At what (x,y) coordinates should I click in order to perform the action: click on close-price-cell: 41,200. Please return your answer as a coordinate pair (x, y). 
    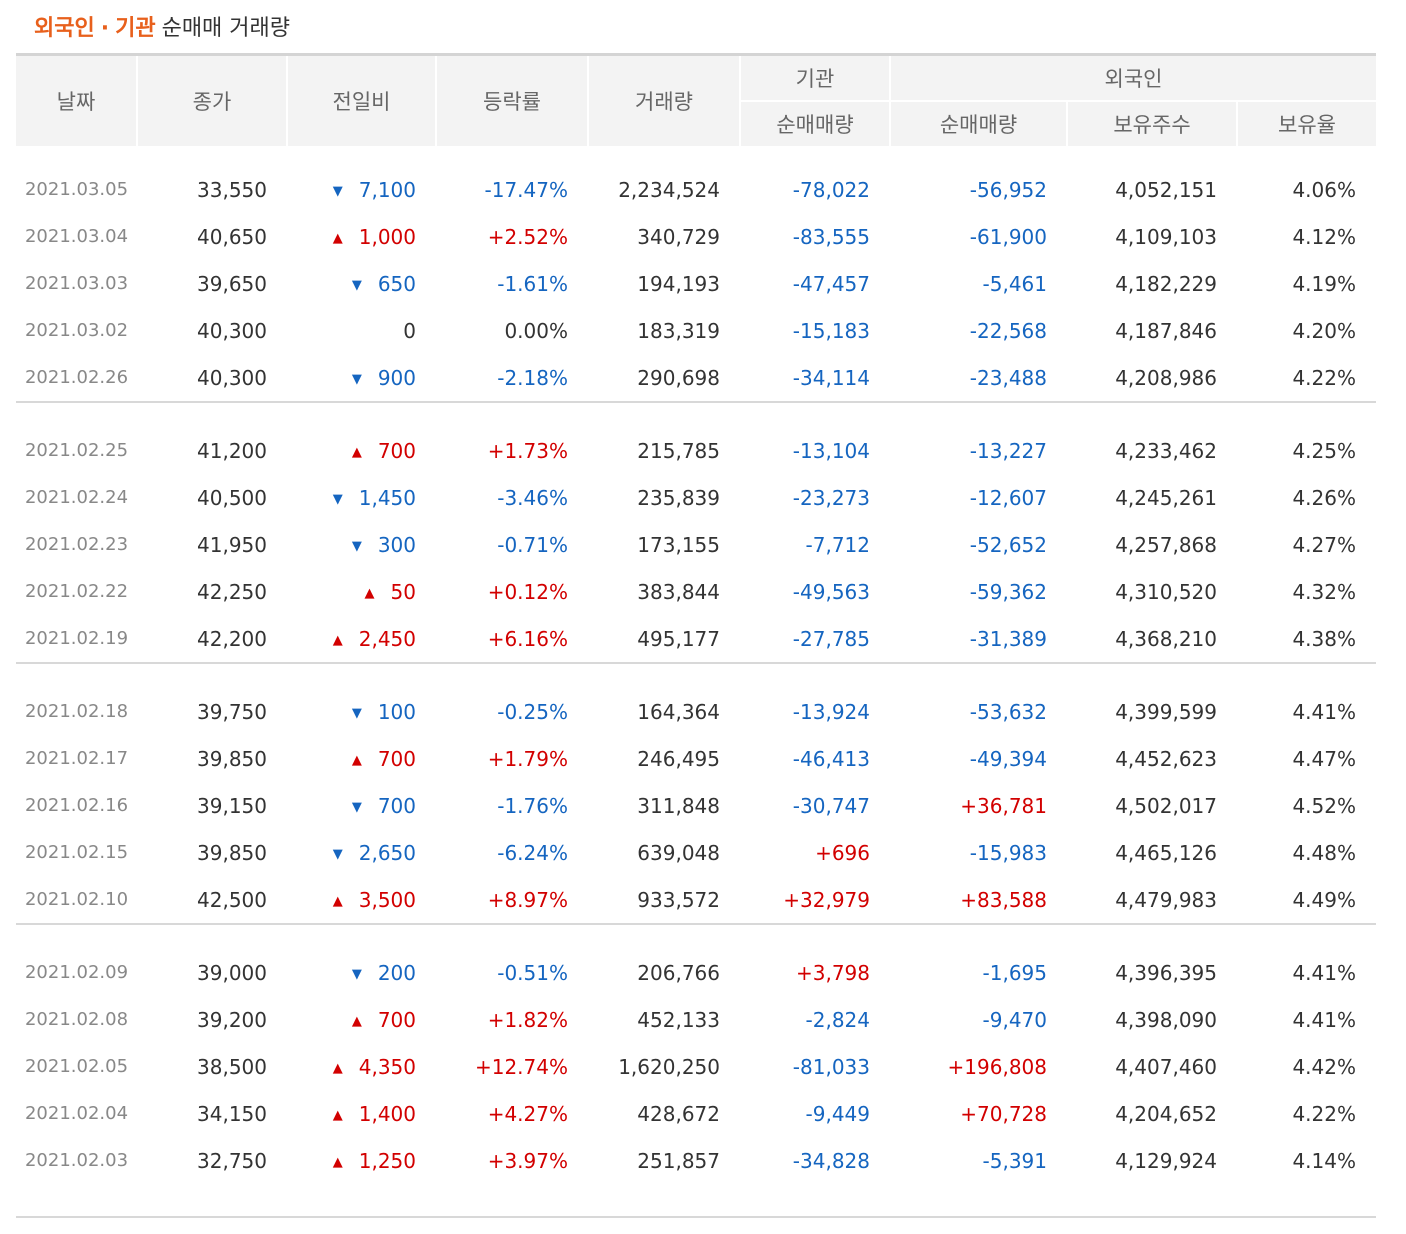
    Looking at the image, I should click on (232, 450).